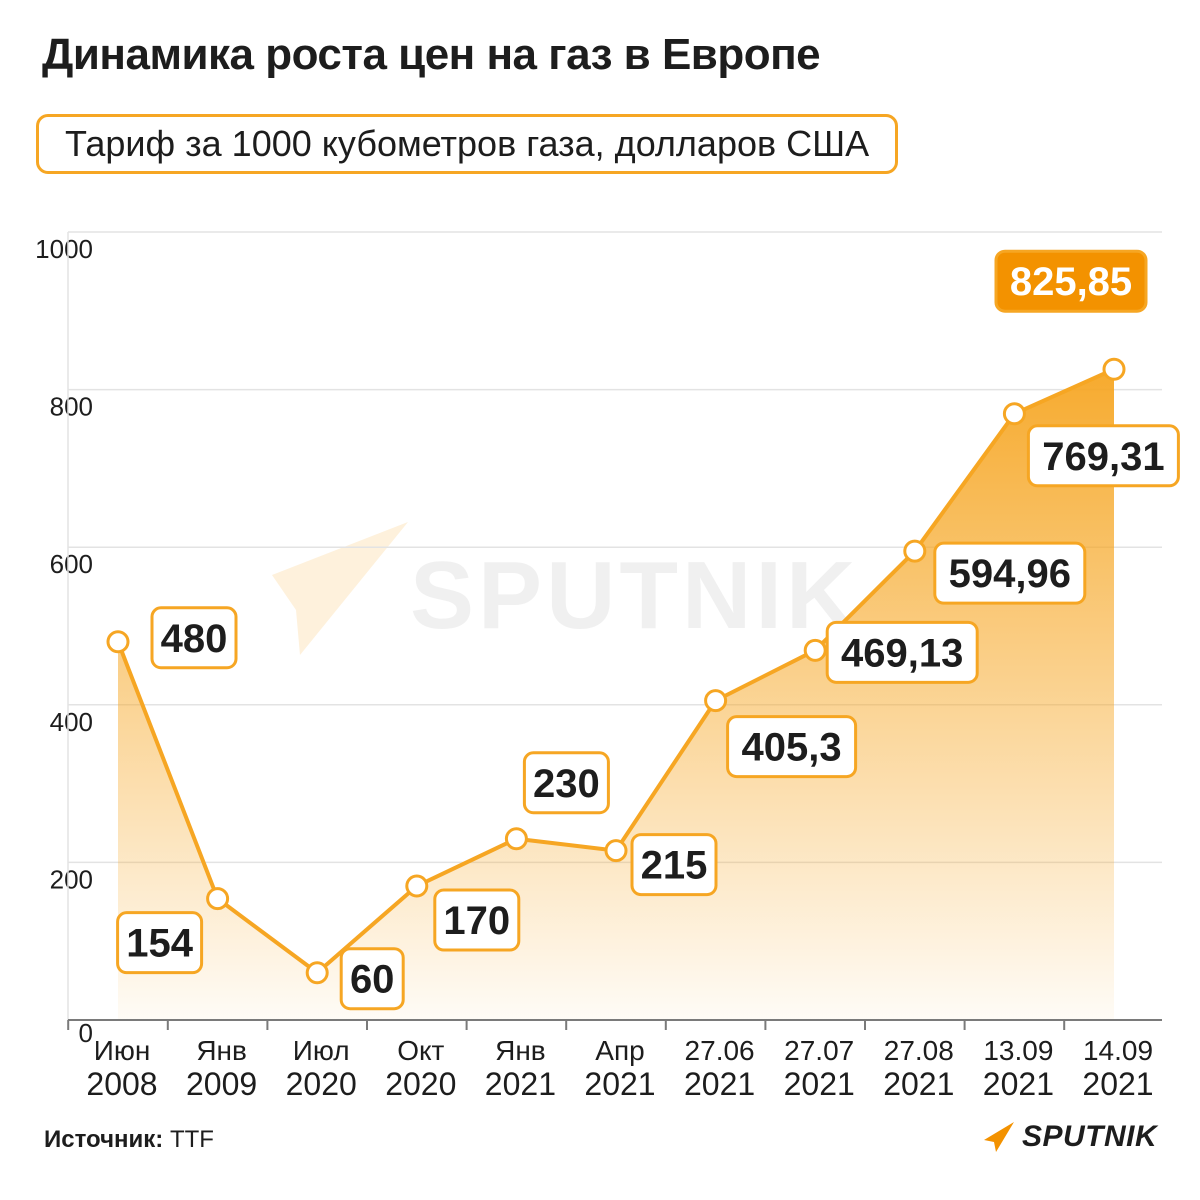  I want to click on watermark: SPUTNIK, so click(565, 588).